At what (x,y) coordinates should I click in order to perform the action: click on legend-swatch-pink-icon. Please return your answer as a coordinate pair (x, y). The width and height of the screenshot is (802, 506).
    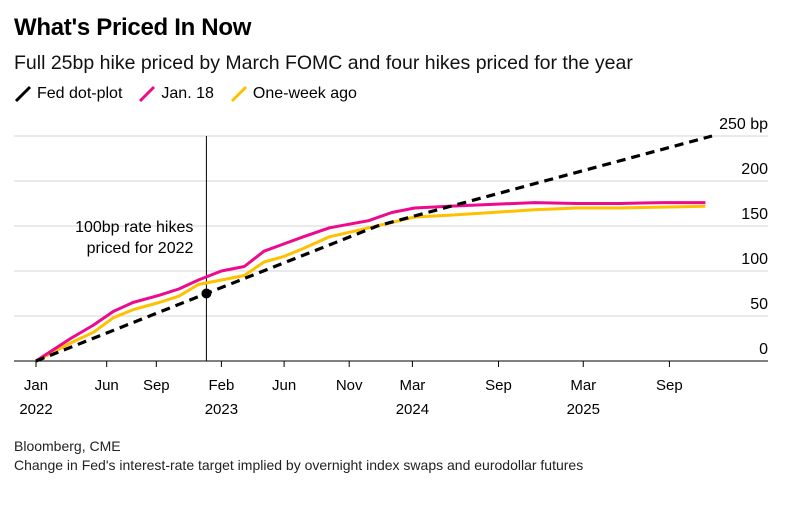
    Looking at the image, I should click on (147, 94).